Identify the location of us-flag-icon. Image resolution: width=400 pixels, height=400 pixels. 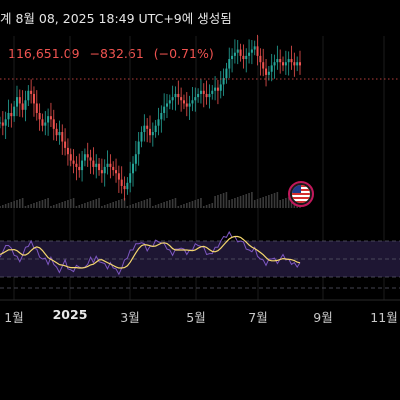
(301, 194).